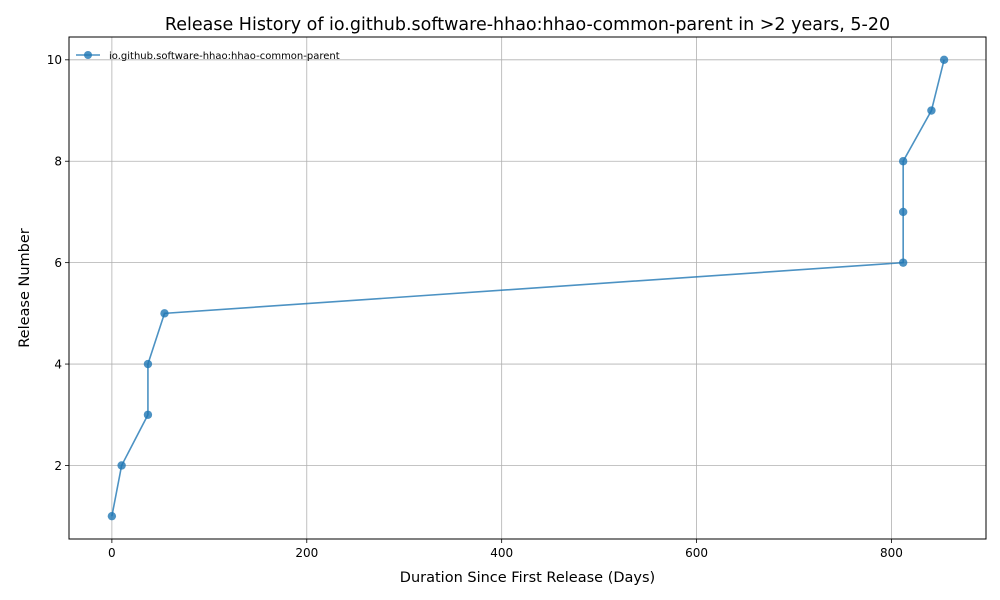 The image size is (1000, 600). Describe the element at coordinates (88, 55) in the screenshot. I see `legend-marker-swatch` at that location.